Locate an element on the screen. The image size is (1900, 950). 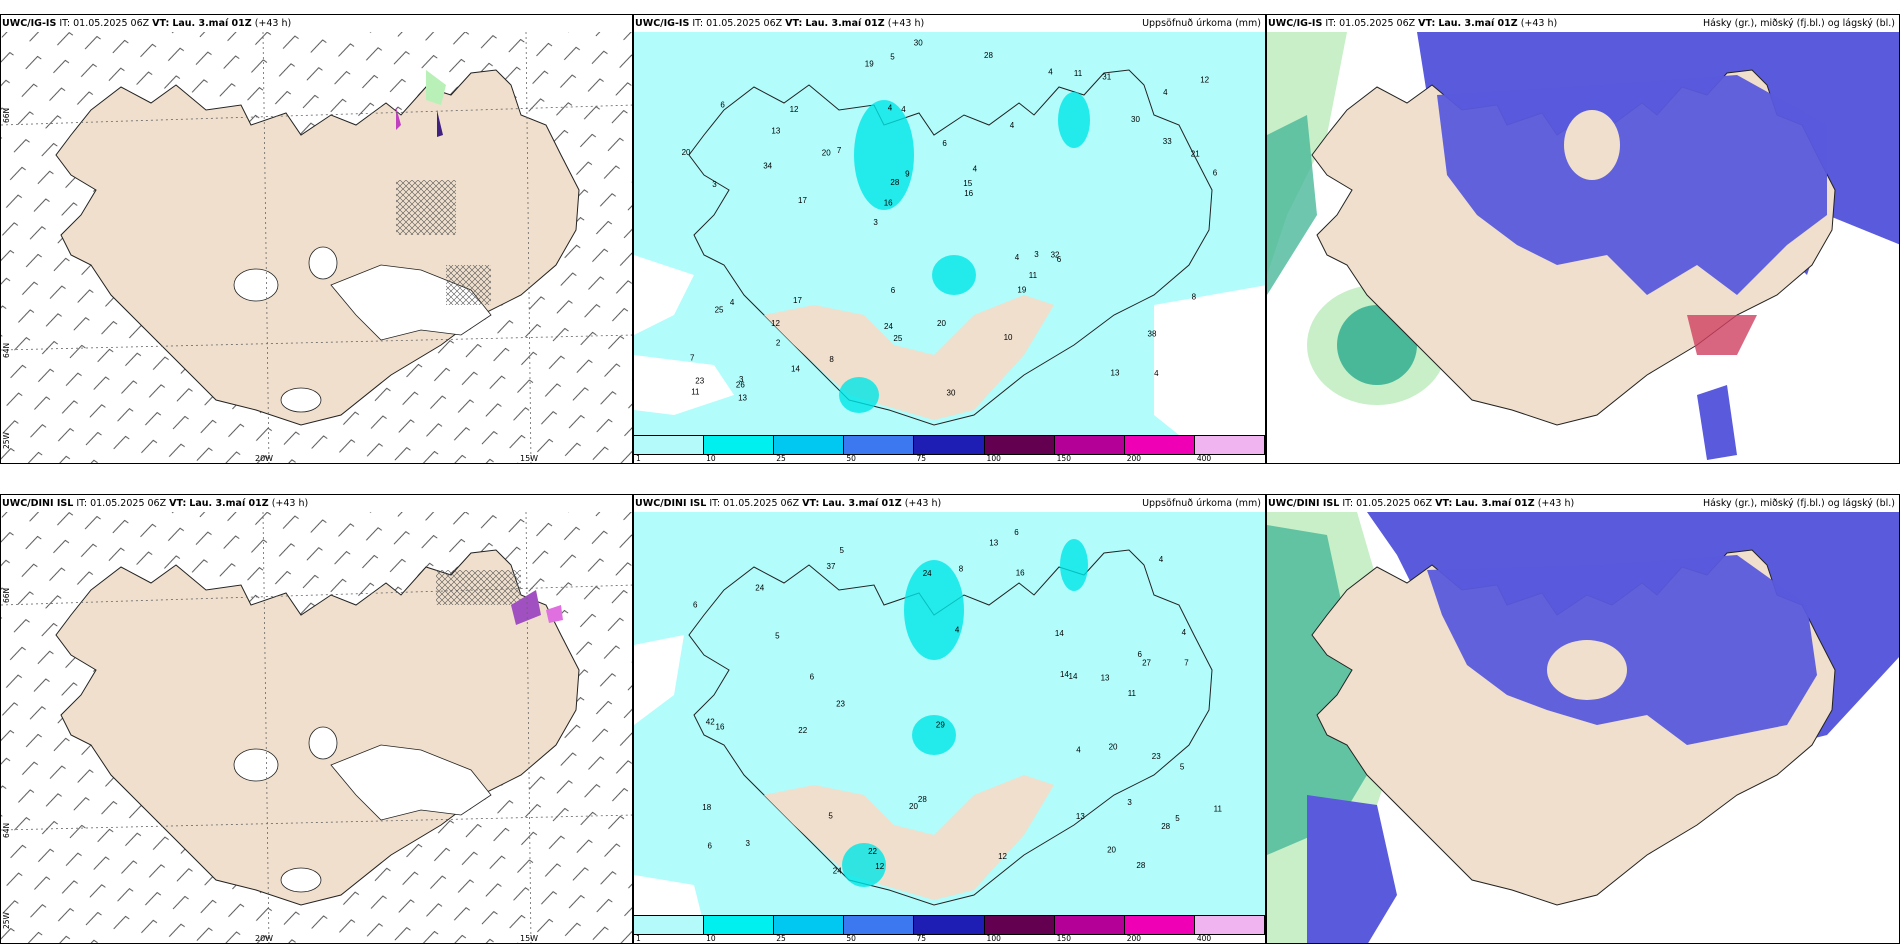
precip-value-label: 13 is located at coordinates (1115, 373).